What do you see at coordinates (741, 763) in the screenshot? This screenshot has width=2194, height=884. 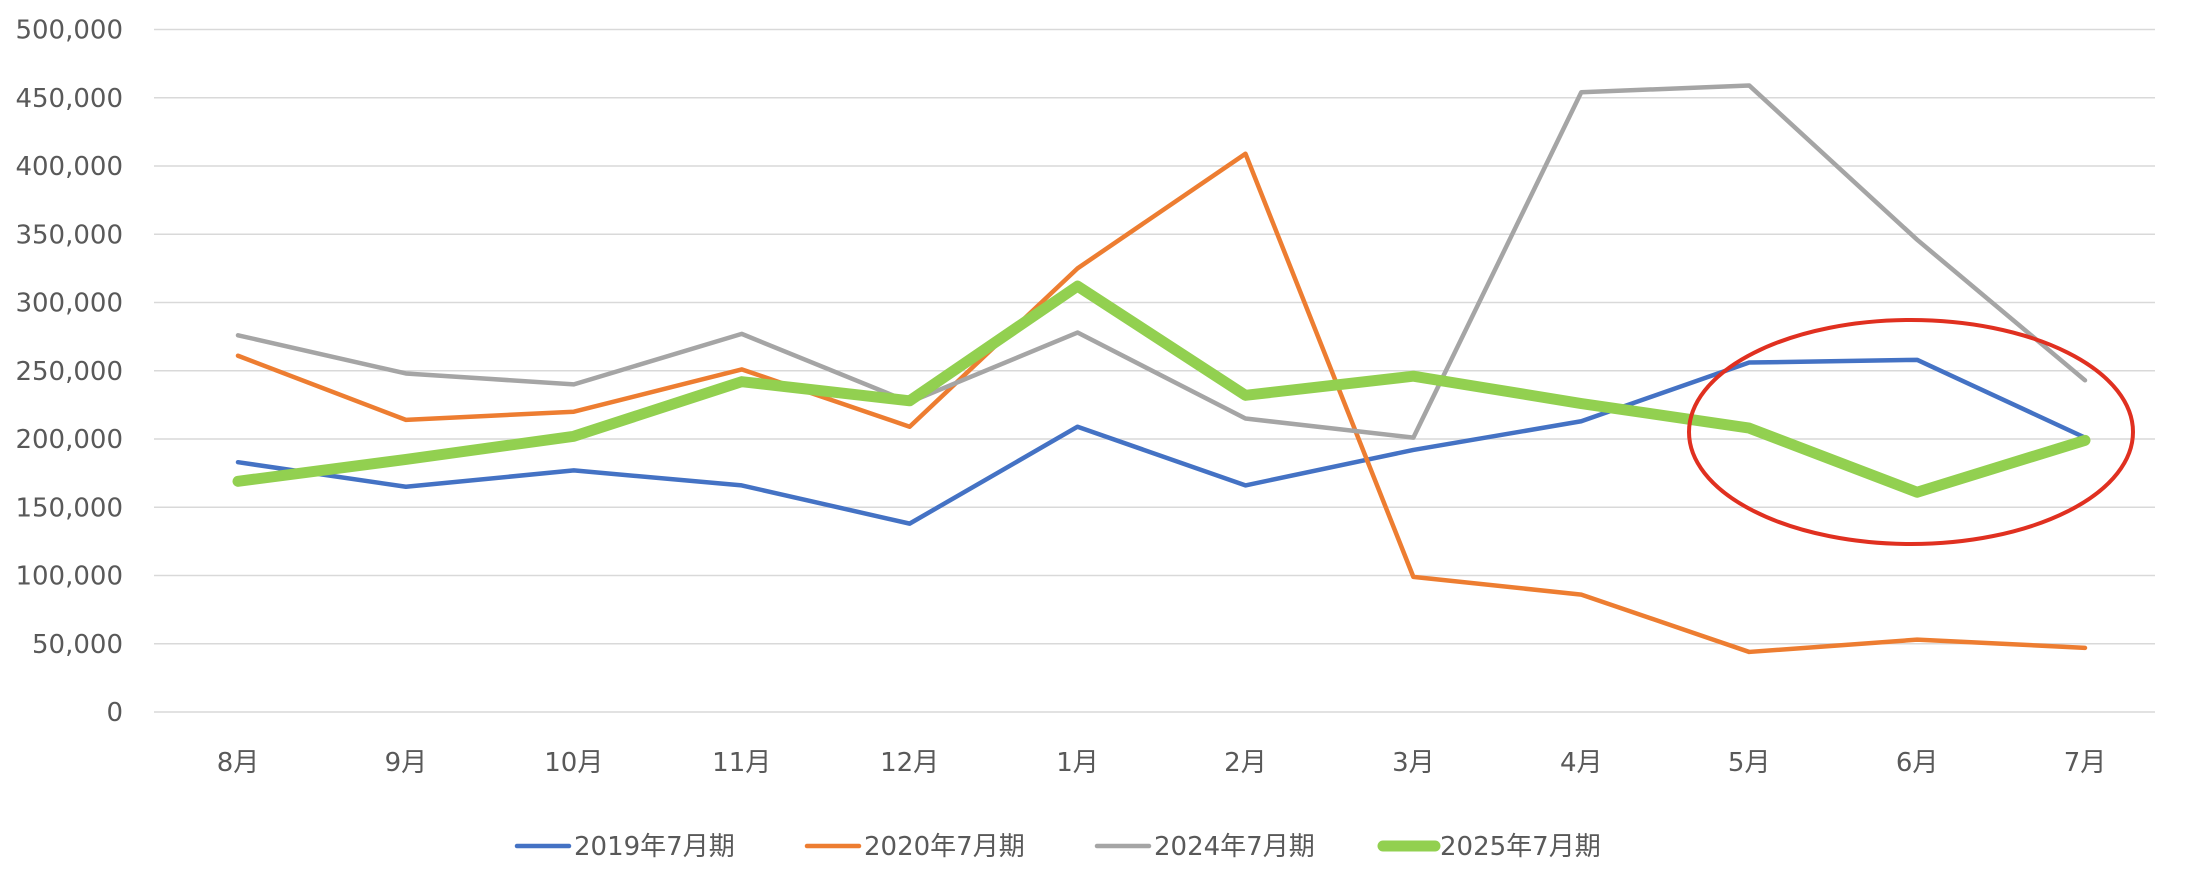 I see `x-tick-label: 11月` at bounding box center [741, 763].